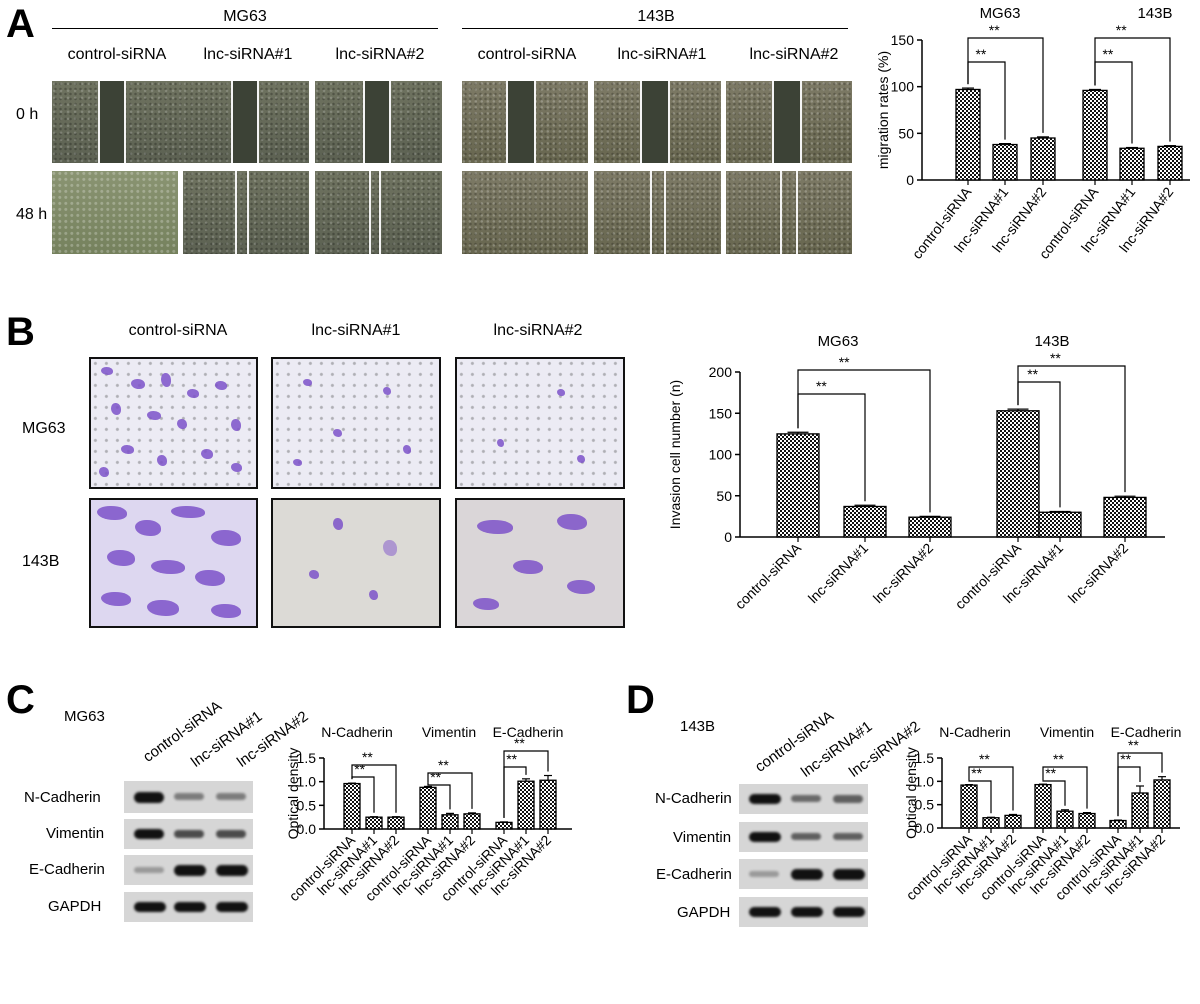  I want to click on protein-label: Vimentin, so click(702, 837).